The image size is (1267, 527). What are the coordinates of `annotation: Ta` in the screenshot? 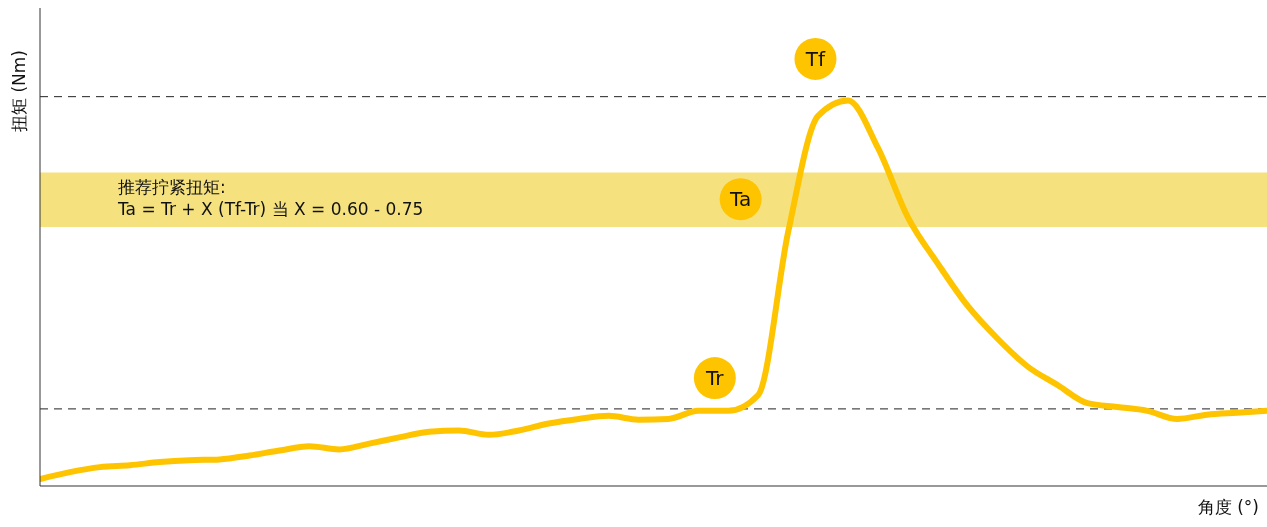 It's located at (740, 199).